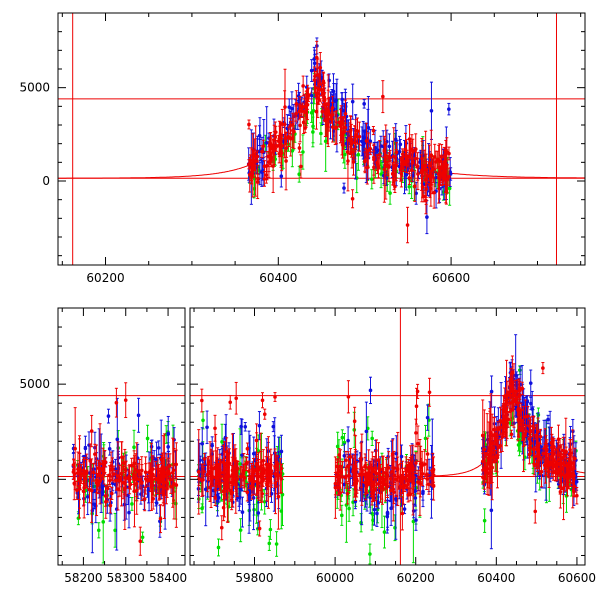 This screenshot has height=600, width=600. Describe the element at coordinates (46, 181) in the screenshot. I see `top-ytick-label-0: 0` at that location.